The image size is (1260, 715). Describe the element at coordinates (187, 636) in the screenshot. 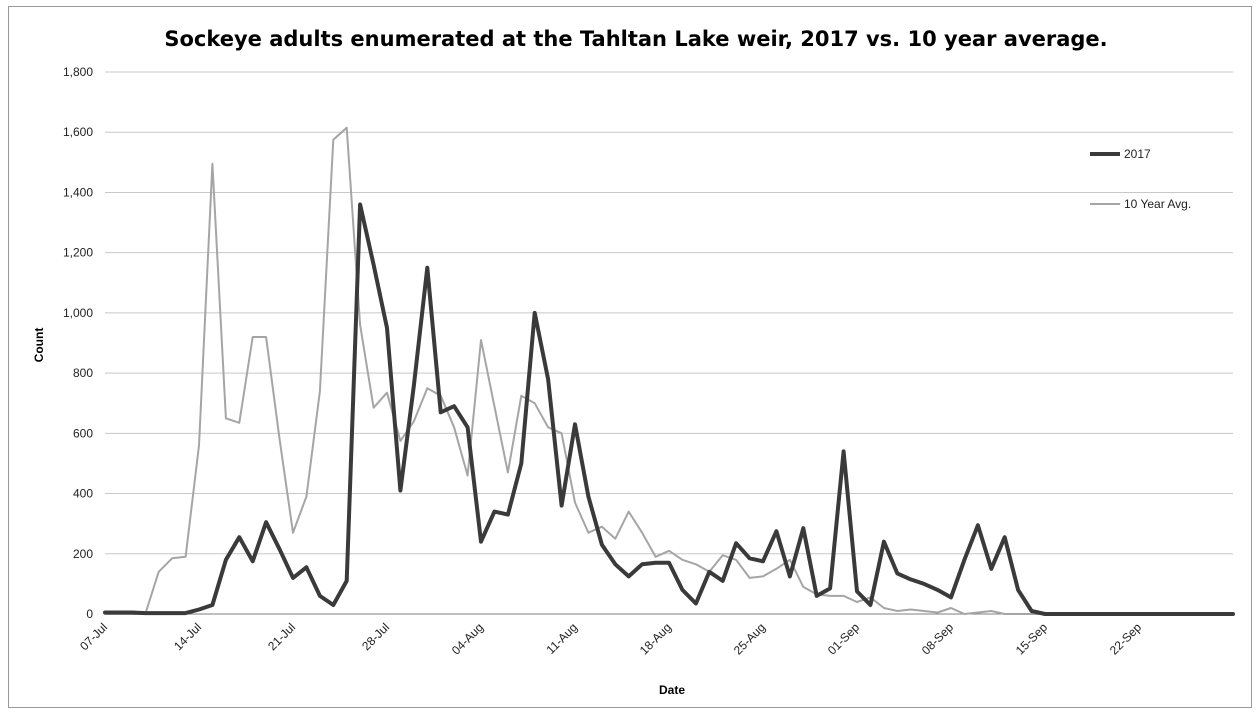

I see `x-tick-label: 14-Jul` at that location.